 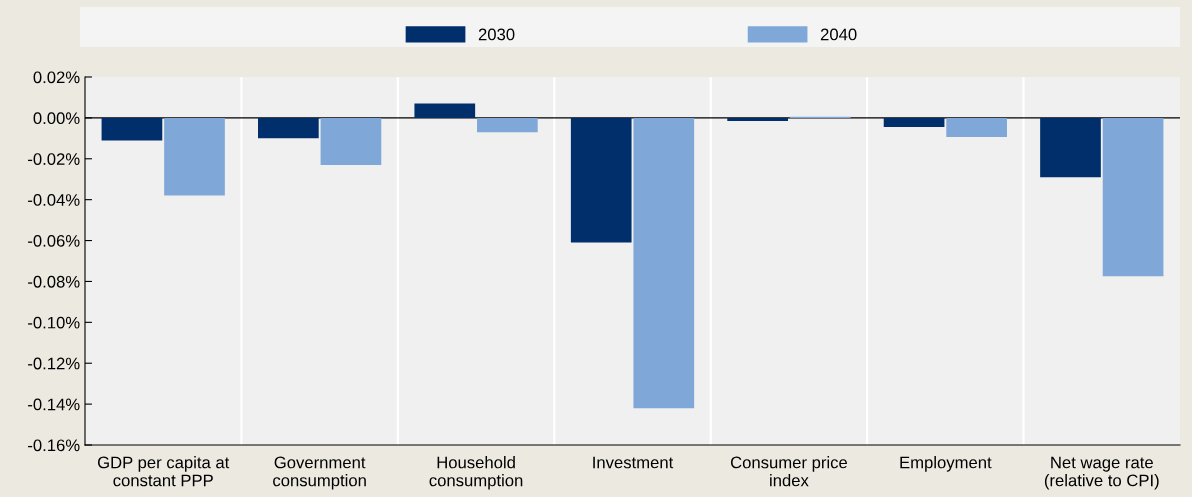 What do you see at coordinates (54, 322) in the screenshot?
I see `y-tick-label: -0.10%` at bounding box center [54, 322].